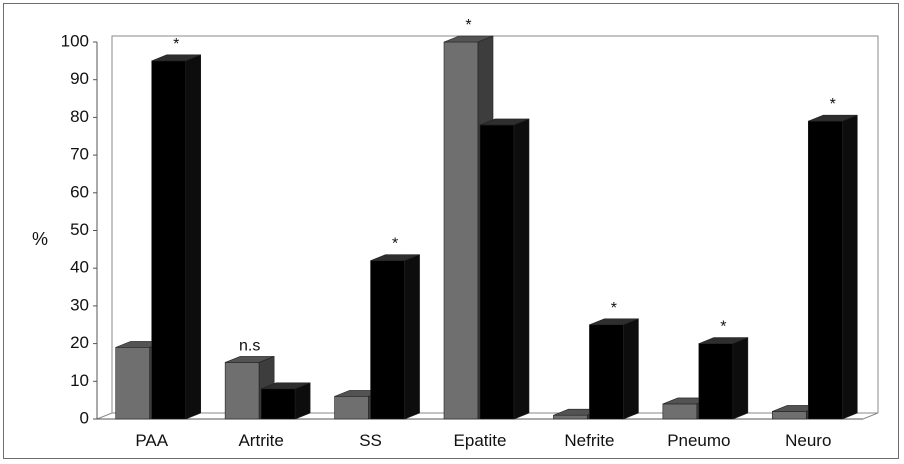  I want to click on y-tick-label: 30, so click(79, 304).